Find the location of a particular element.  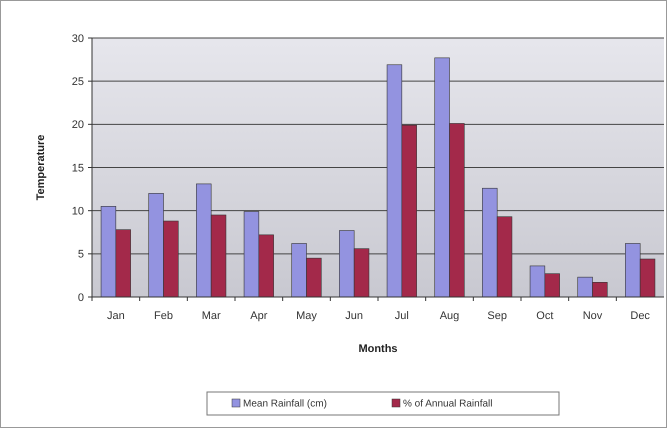

x-tick-label: Dec is located at coordinates (640, 316).